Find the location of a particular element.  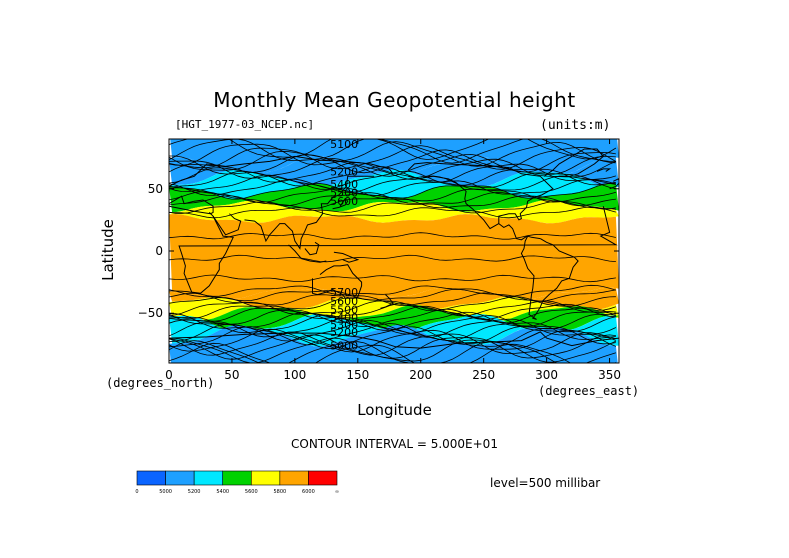

colorbar-label: 5400 is located at coordinates (222, 492).